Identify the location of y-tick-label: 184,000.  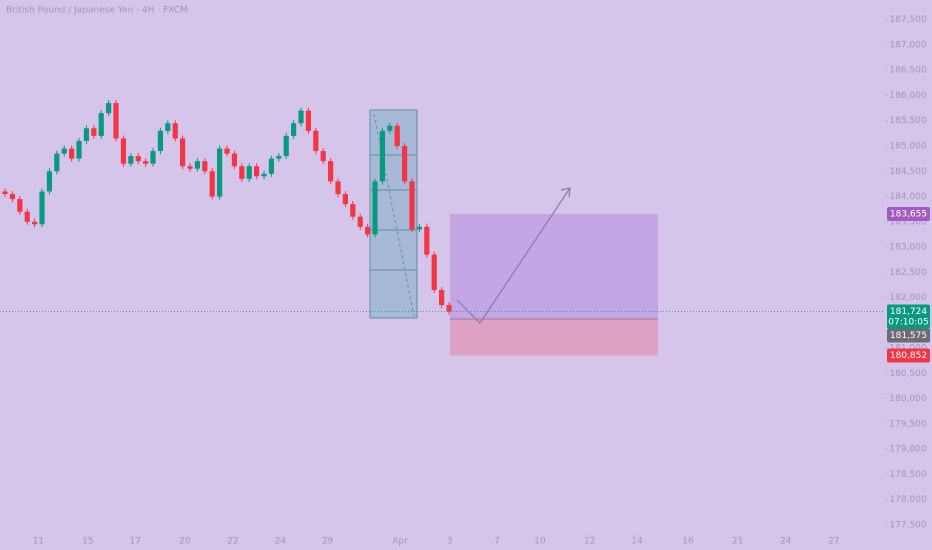
(907, 197).